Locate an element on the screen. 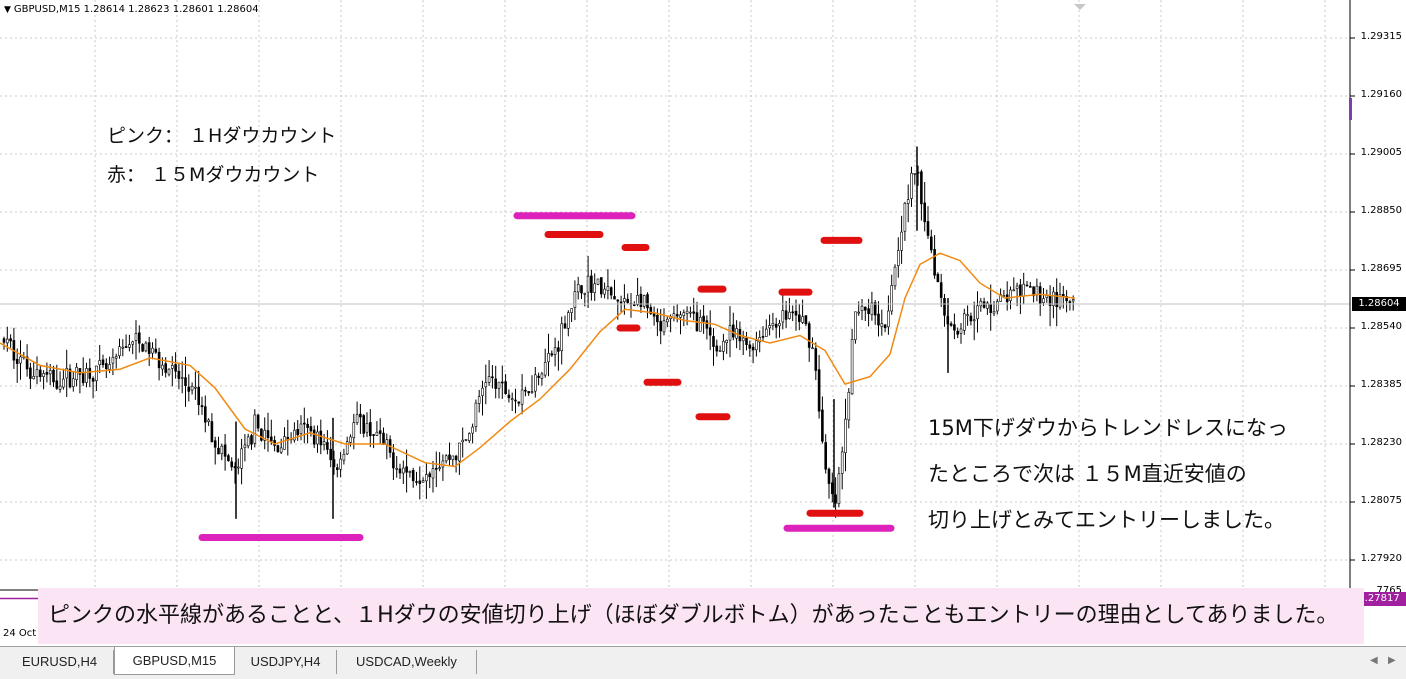  price-axis-label: 7765 is located at coordinates (1389, 590).